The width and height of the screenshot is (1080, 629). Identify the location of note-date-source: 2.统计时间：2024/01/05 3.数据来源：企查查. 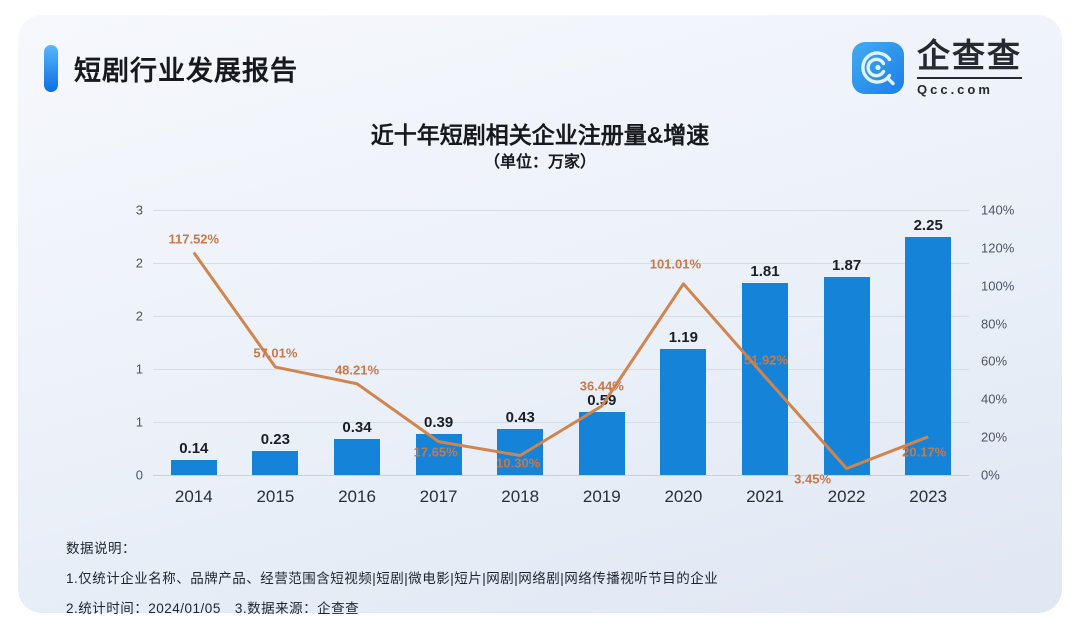
(213, 608).